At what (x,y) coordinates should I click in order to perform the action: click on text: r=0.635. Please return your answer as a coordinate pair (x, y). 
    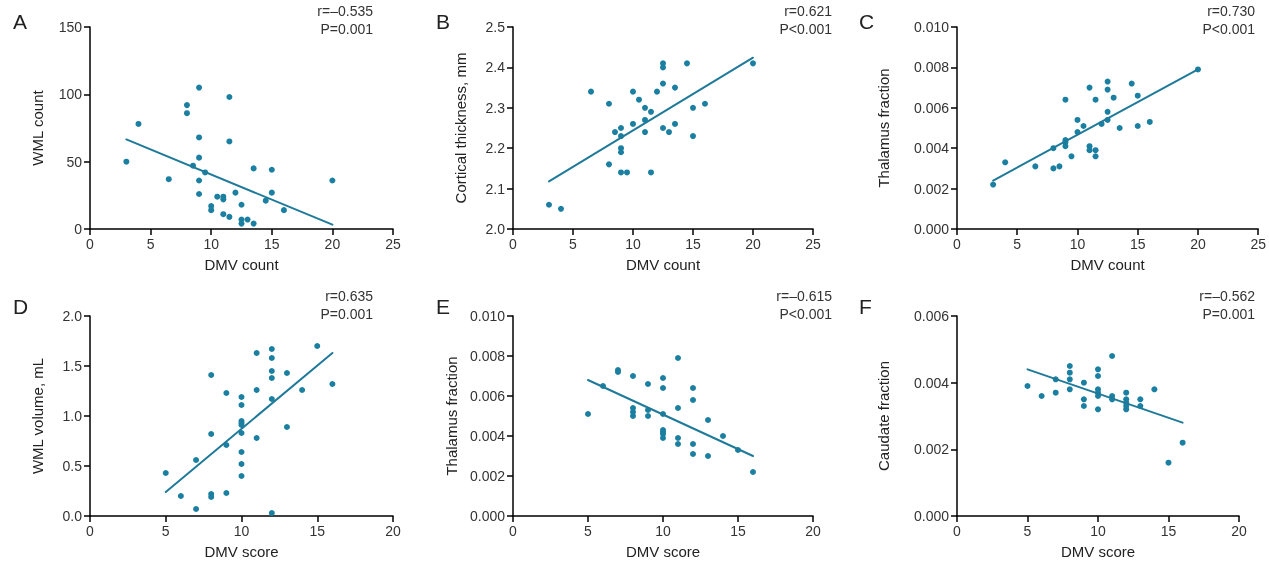
    Looking at the image, I should click on (349, 296).